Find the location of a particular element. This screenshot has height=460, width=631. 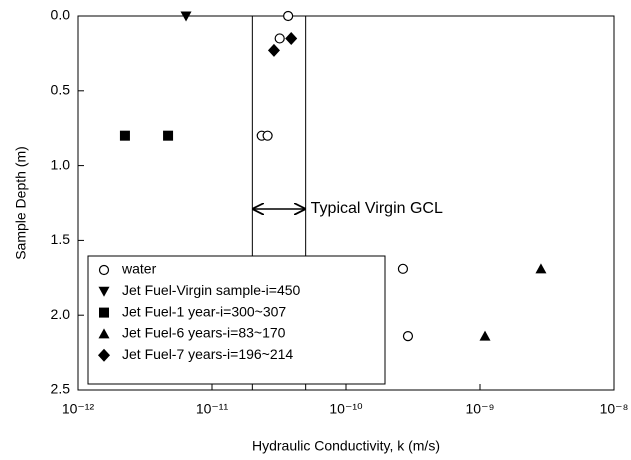

y-tick-label: 1.5 is located at coordinates (61, 239).